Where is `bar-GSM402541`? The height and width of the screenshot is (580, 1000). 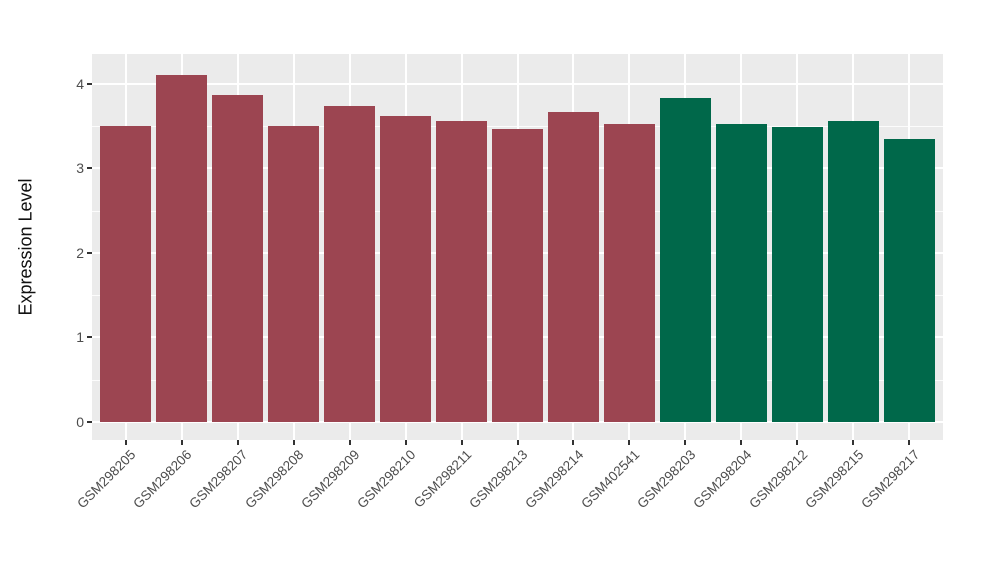 bar-GSM402541 is located at coordinates (629, 273).